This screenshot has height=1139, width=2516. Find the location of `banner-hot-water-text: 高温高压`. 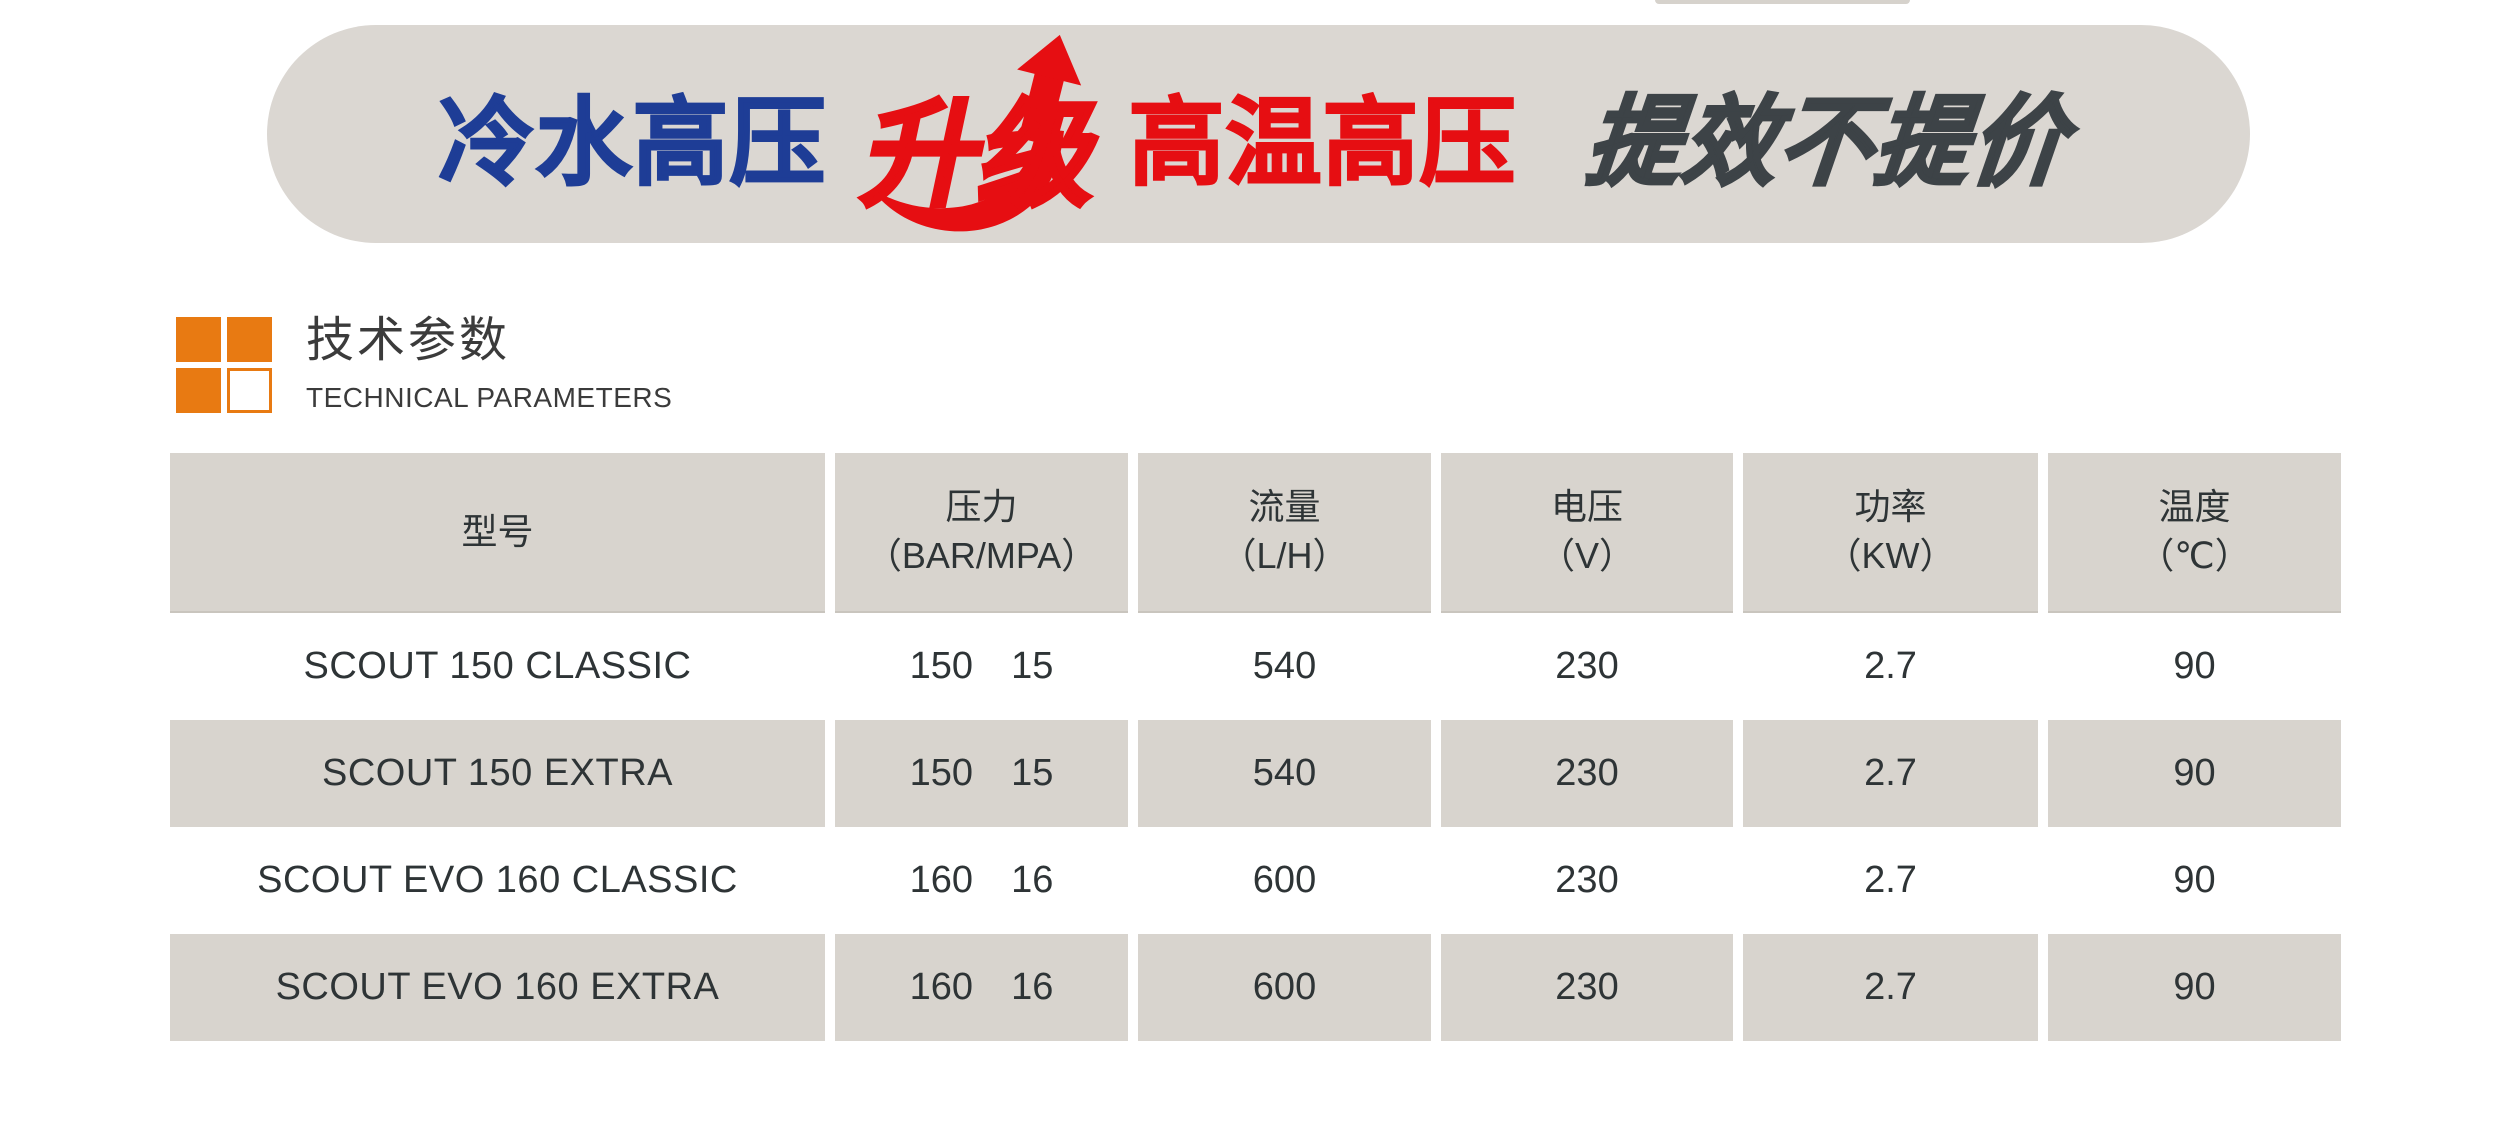

banner-hot-water-text: 高温高压 is located at coordinates (1322, 143).